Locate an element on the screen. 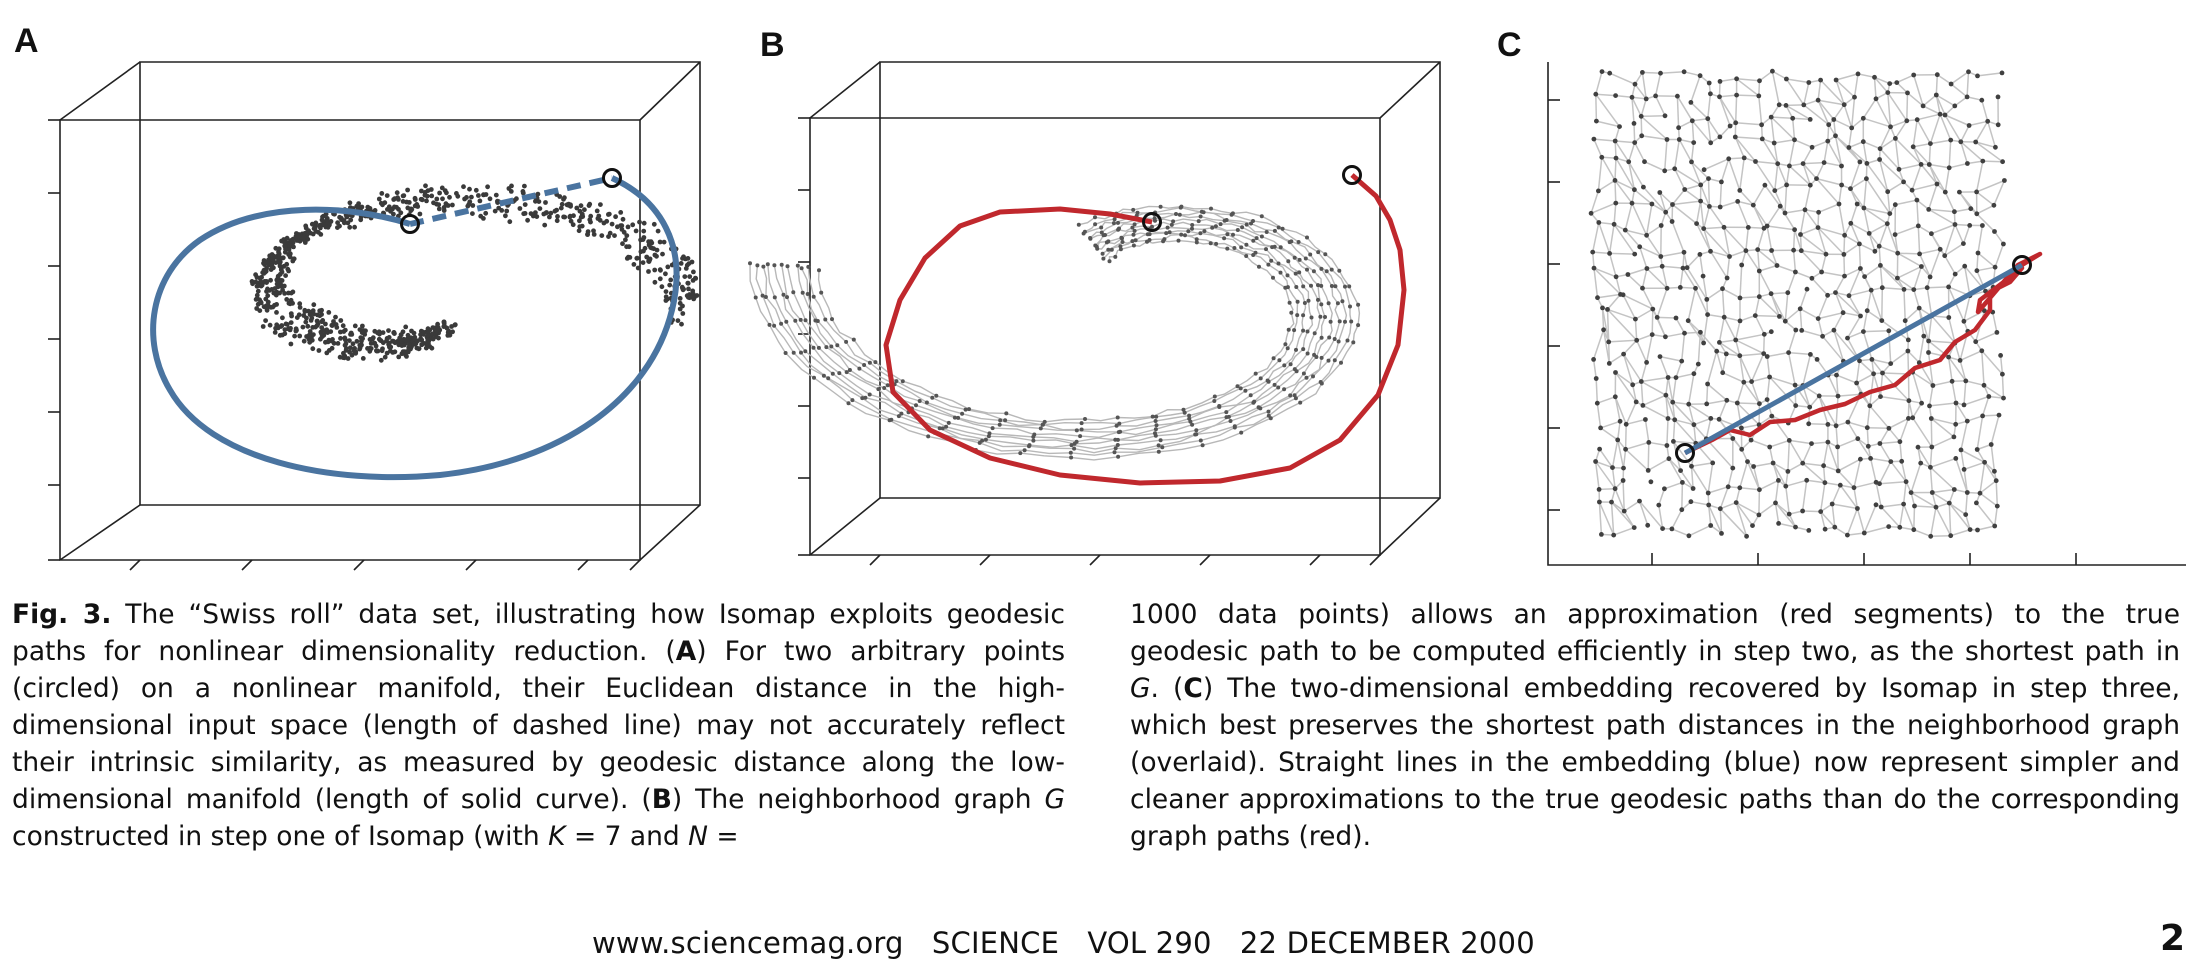  panel-a-axis-ticks is located at coordinates (344, 345).